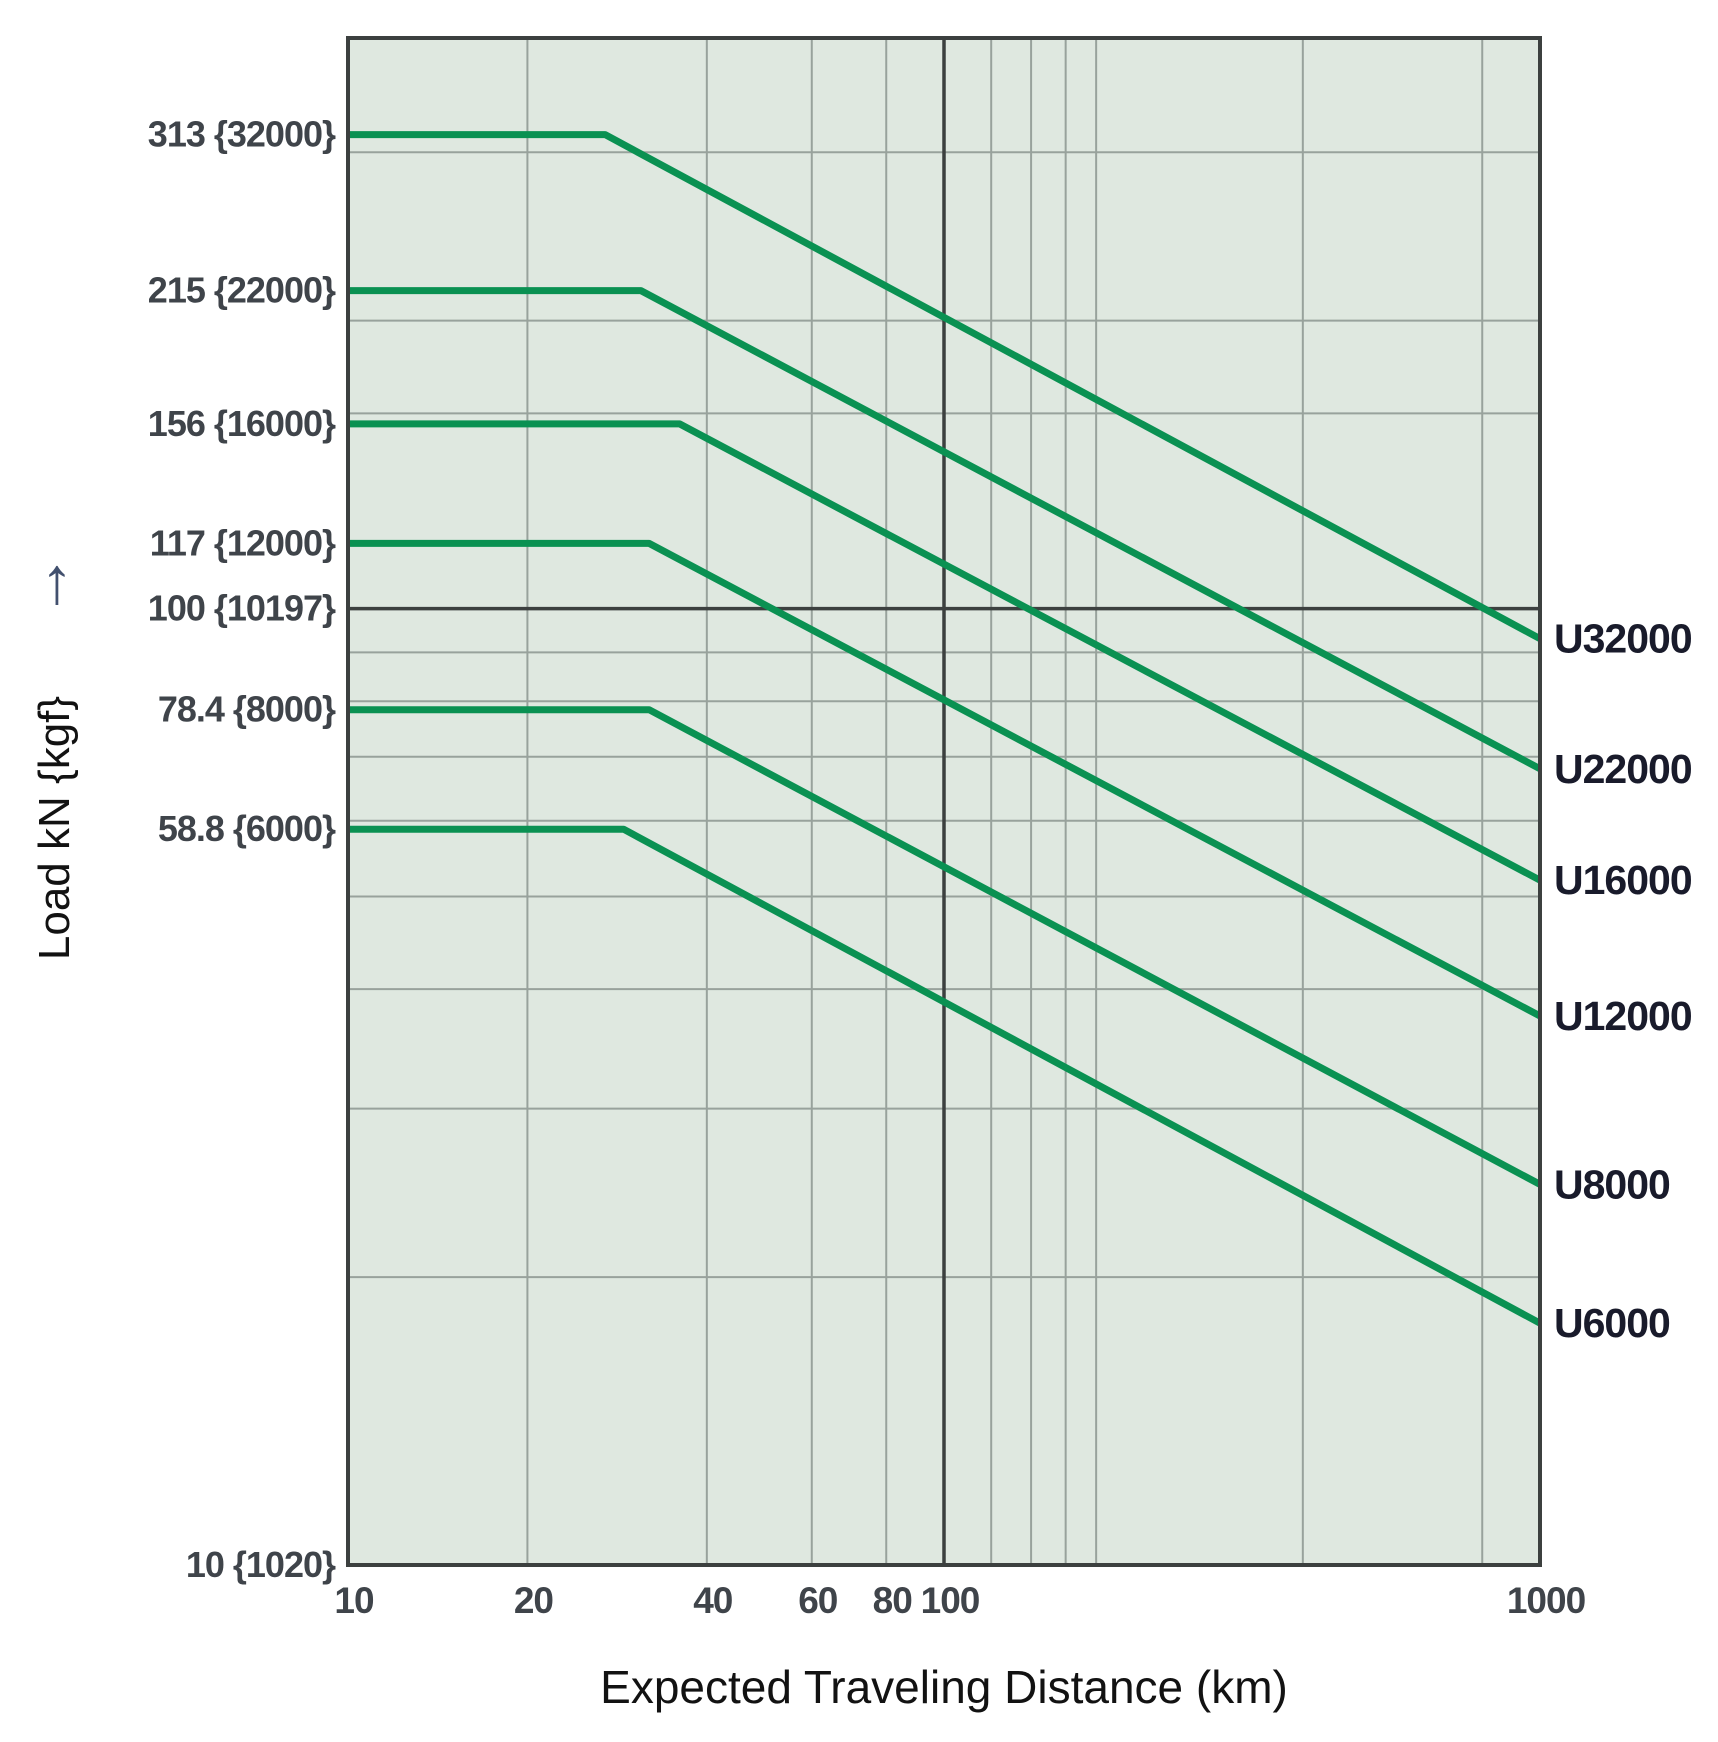  What do you see at coordinates (893, 1600) in the screenshot?
I see `x-tick-label-80: 80` at bounding box center [893, 1600].